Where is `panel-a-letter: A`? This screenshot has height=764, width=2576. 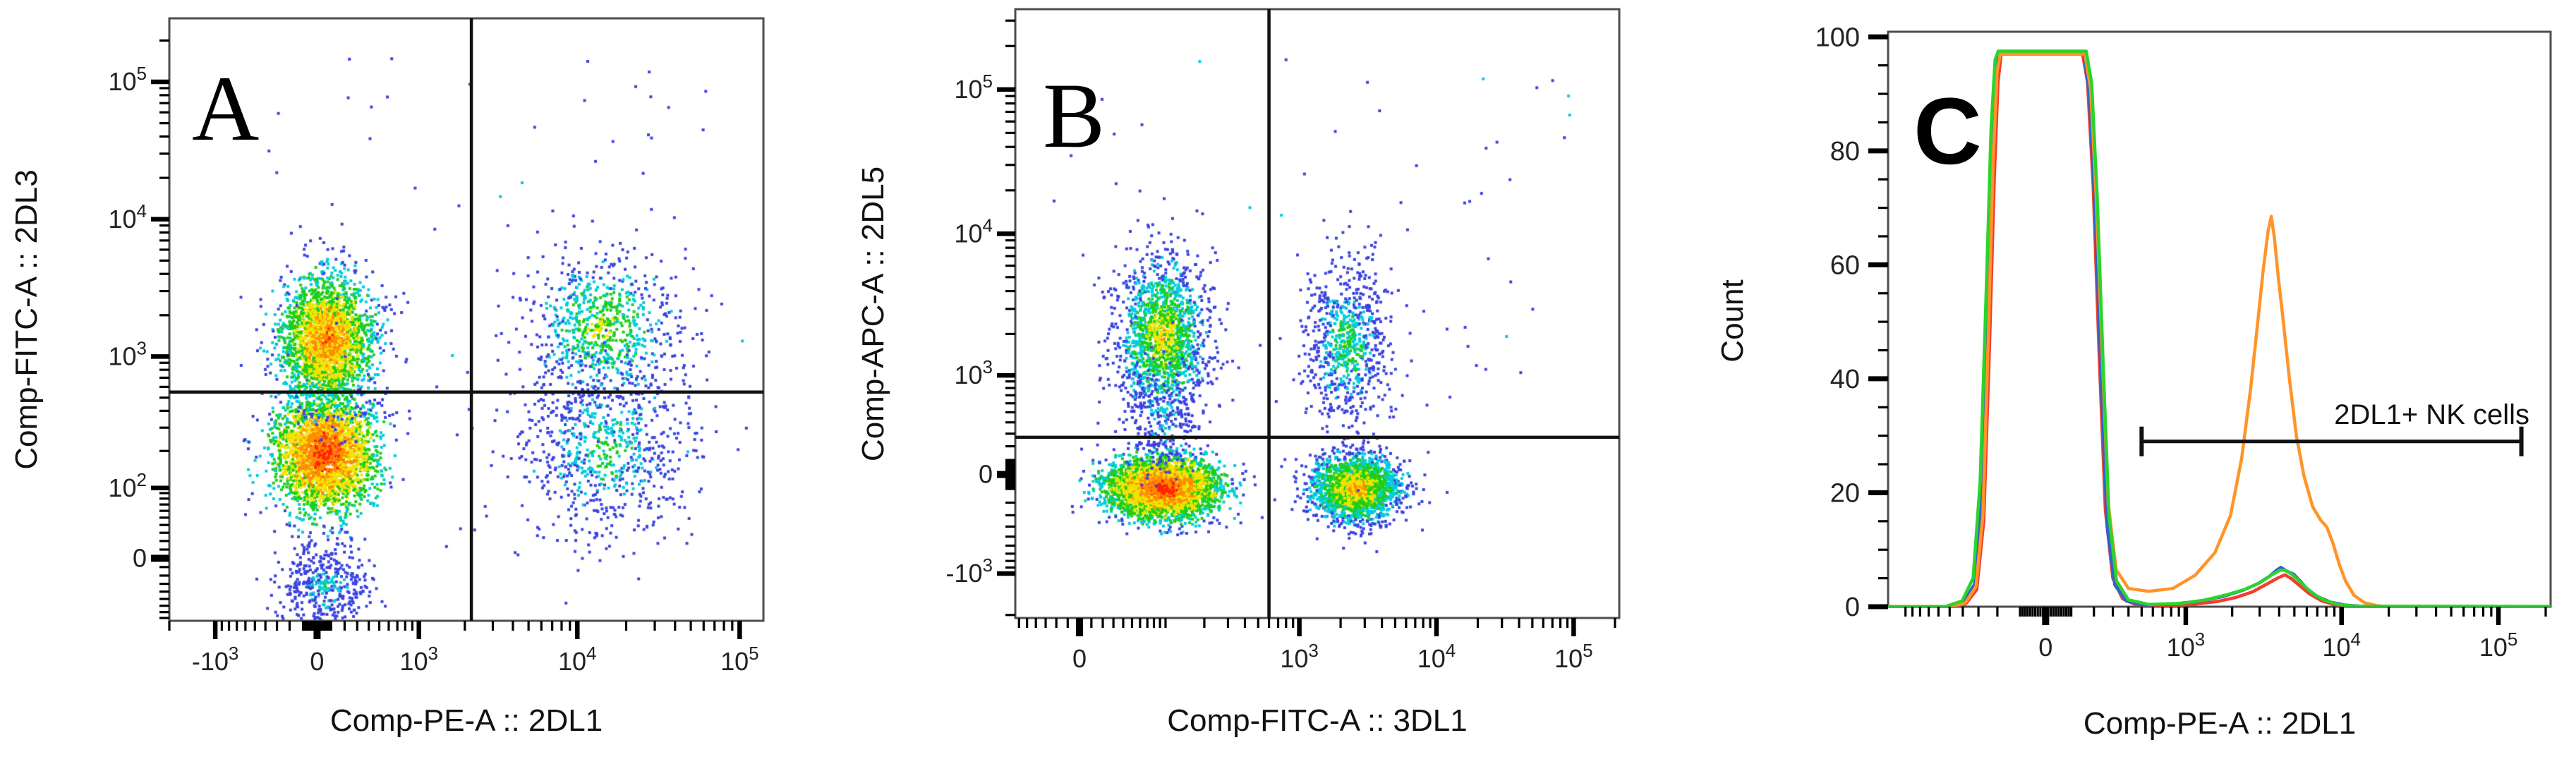
panel-a-letter: A is located at coordinates (226, 108).